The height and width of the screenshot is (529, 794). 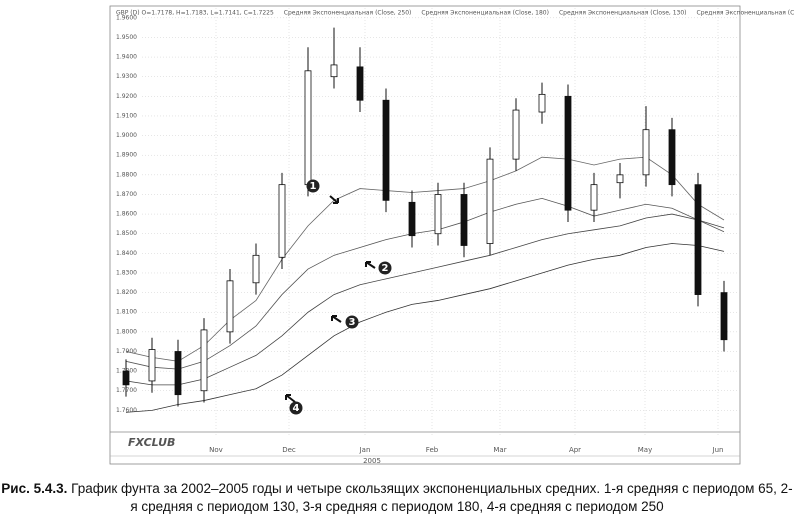 What do you see at coordinates (485, 13) in the screenshot?
I see `legend-entry: Средняя Экспоненциальная (Close, 180)` at bounding box center [485, 13].